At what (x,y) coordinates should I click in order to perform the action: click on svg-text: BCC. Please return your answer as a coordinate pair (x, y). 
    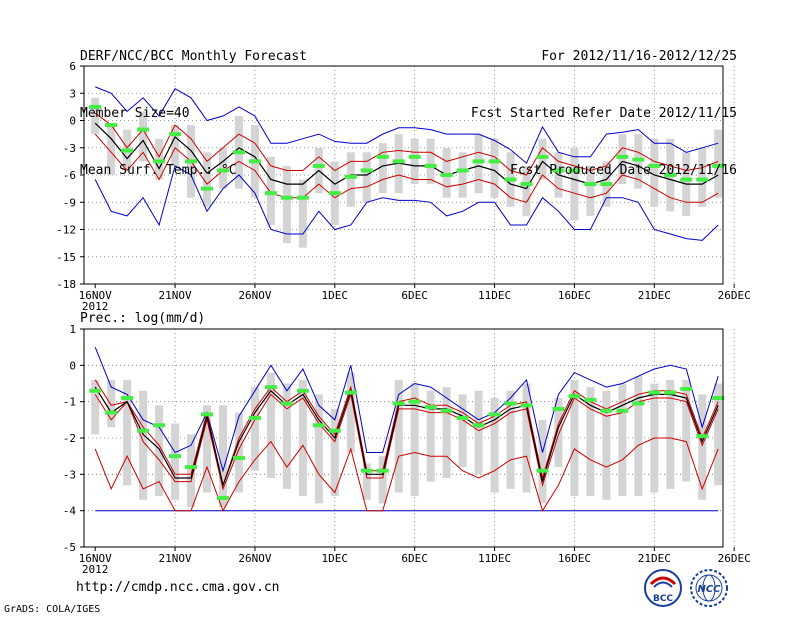
    Looking at the image, I should click on (663, 599).